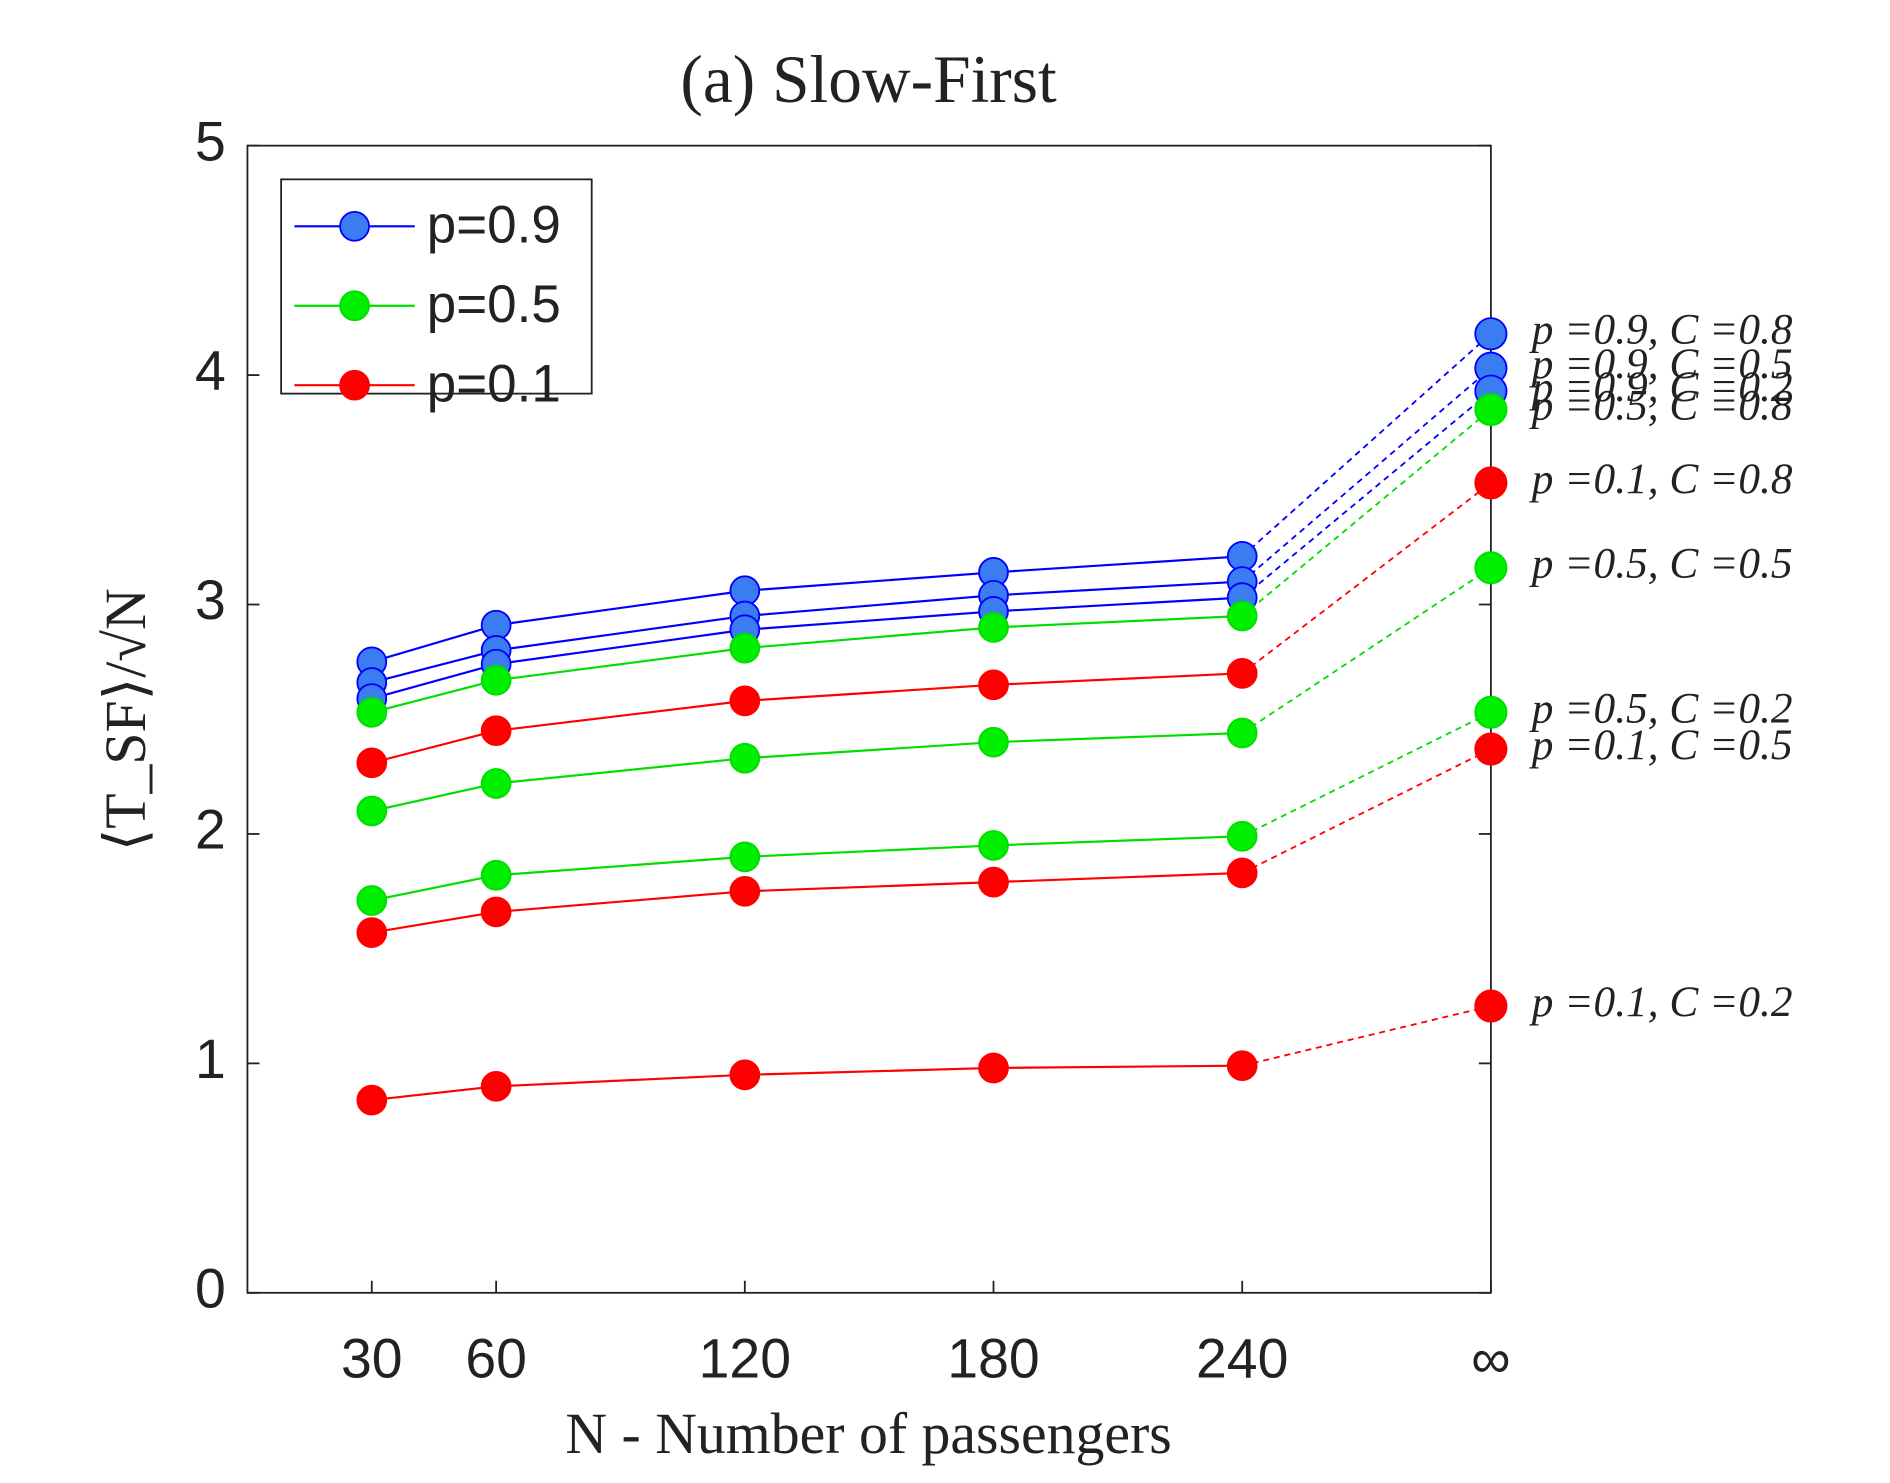 The width and height of the screenshot is (1890, 1483). Describe the element at coordinates (126, 719) in the screenshot. I see `y-axis-label: ⟨T_SF⟩/√N` at that location.